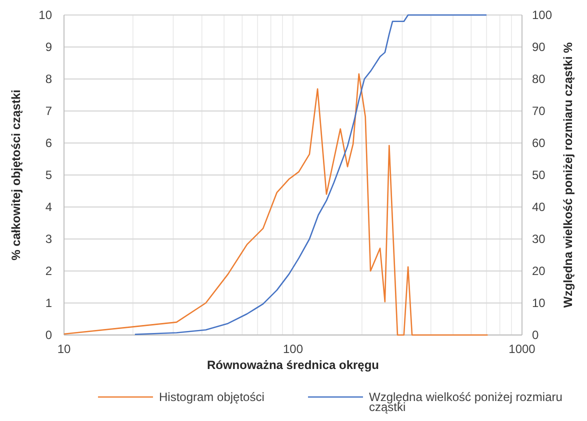 Image resolution: width=587 pixels, height=421 pixels. I want to click on y-tick-label: 6, so click(48, 143).